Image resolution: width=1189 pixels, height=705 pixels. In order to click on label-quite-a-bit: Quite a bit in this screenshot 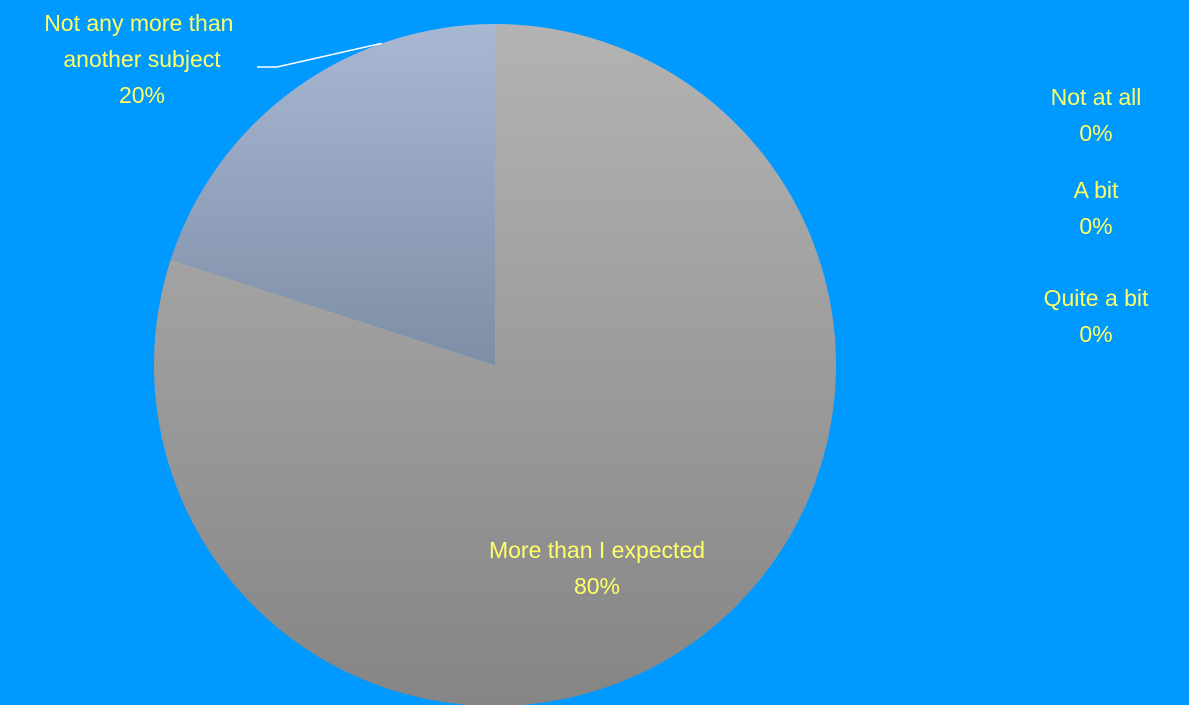, I will do `click(1096, 298)`.